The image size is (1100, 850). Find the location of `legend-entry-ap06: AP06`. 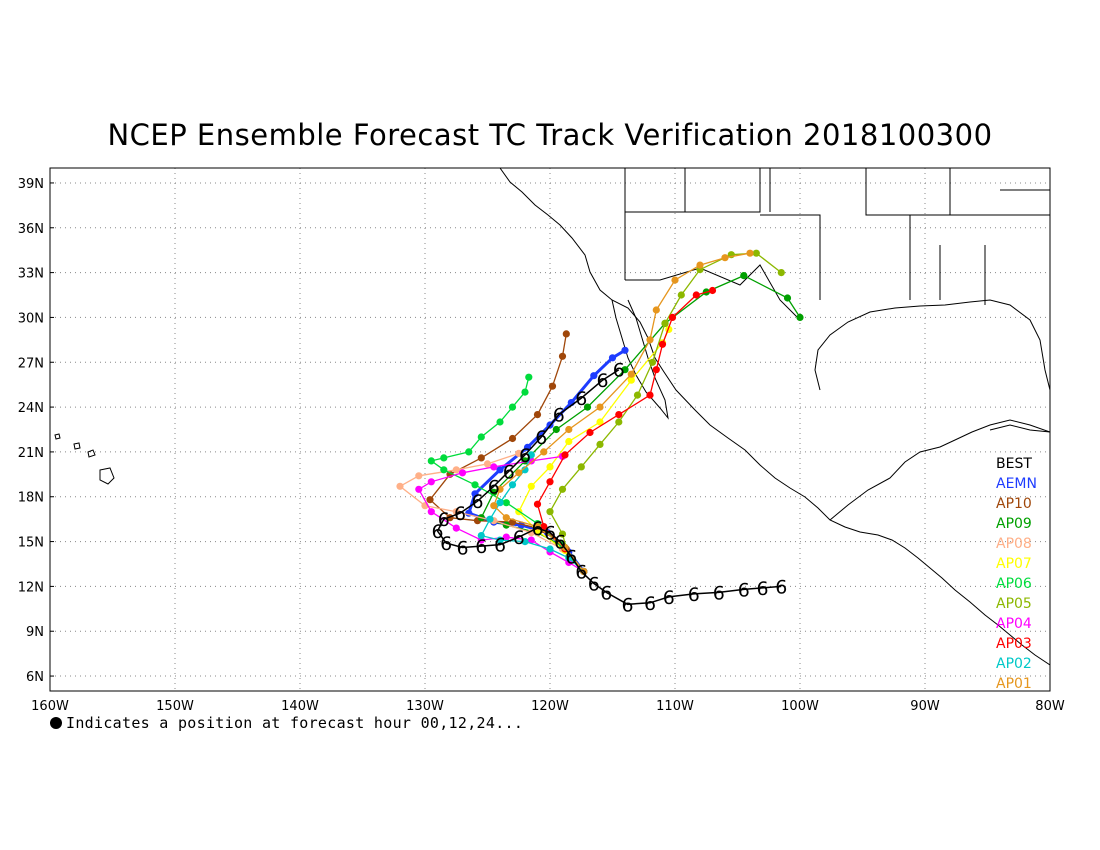

legend-entry-ap06: AP06 is located at coordinates (1014, 584).